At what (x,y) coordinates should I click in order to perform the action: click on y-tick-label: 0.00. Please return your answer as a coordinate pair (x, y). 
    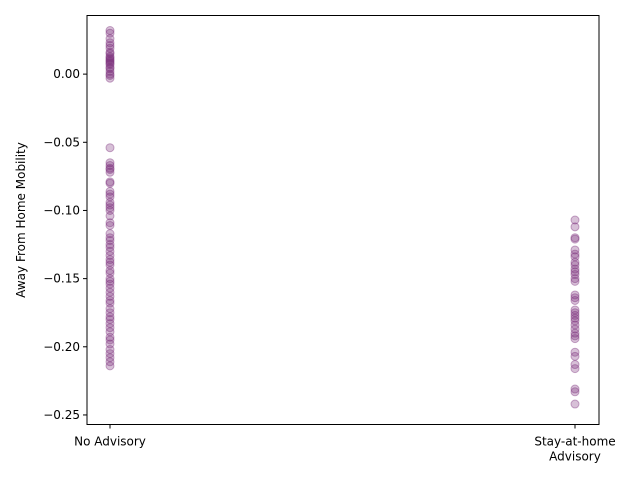
    Looking at the image, I should click on (66, 74).